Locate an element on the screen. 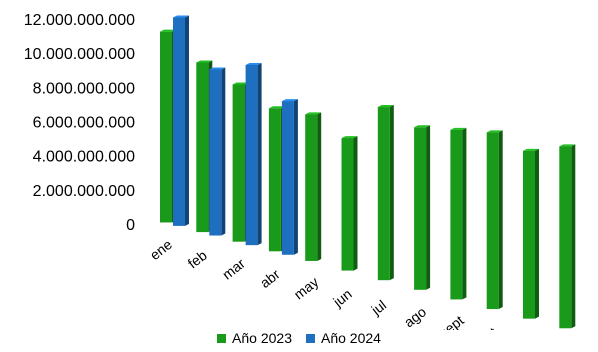  y-tick-label: 2.000.000.000 is located at coordinates (84, 191).